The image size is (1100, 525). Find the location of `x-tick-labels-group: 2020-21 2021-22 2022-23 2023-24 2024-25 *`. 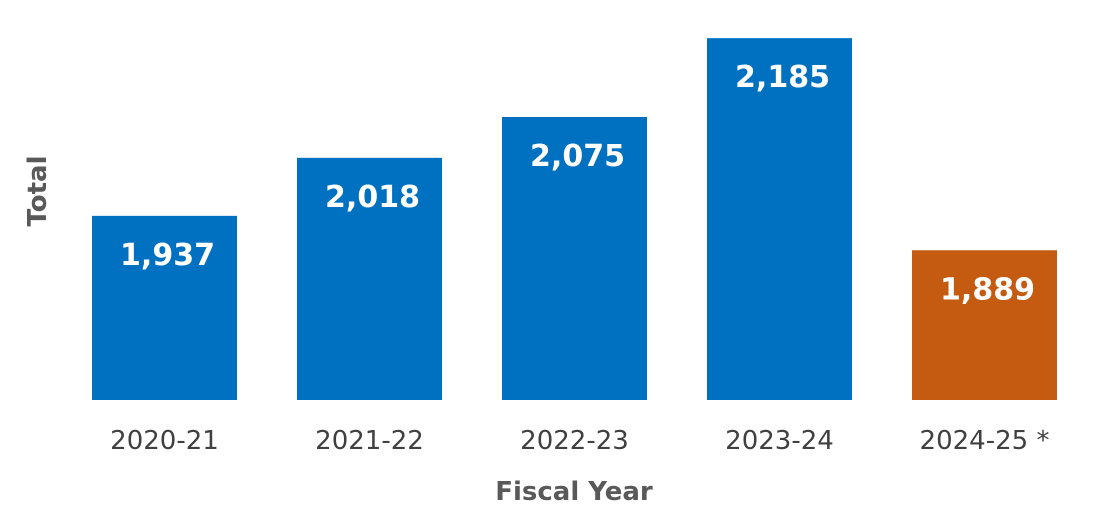

x-tick-labels-group: 2020-21 2021-22 2022-23 2023-24 2024-25 * is located at coordinates (579, 441).